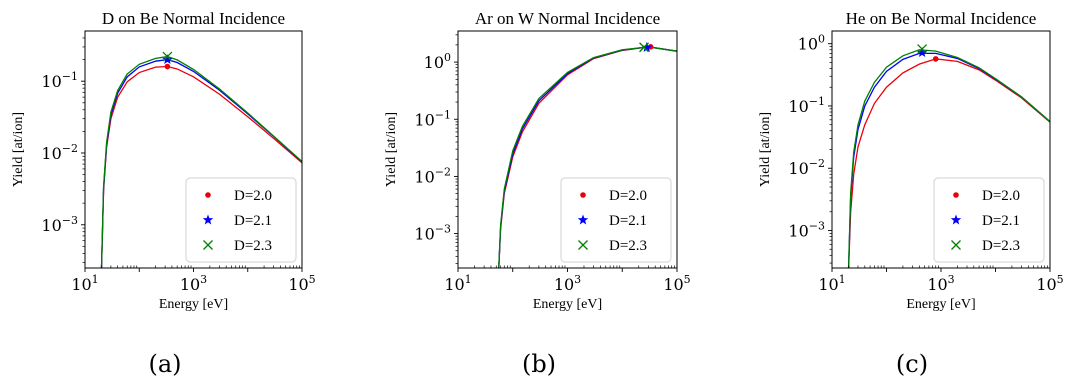 The height and width of the screenshot is (386, 1072). What do you see at coordinates (539, 364) in the screenshot?
I see `panel-label: (b)` at bounding box center [539, 364].